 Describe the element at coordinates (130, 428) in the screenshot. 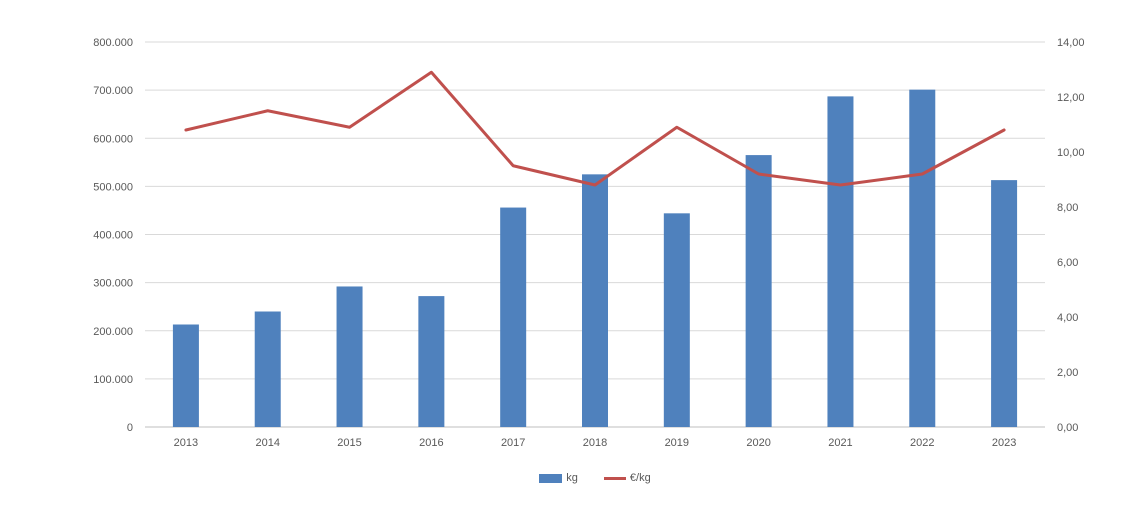

I see `left-axis-tick-label: 0` at that location.